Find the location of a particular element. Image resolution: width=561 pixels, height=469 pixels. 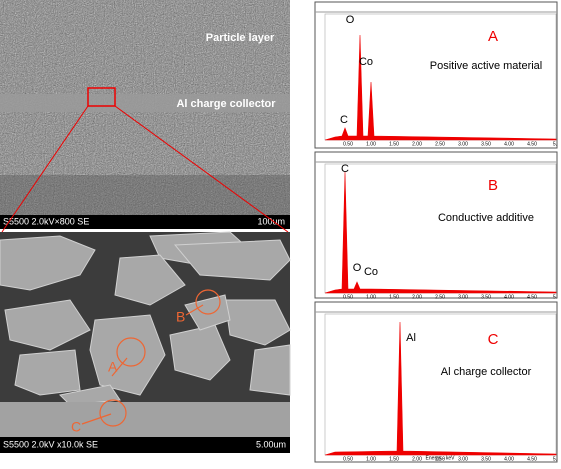

panel-label: C is located at coordinates (493, 339).